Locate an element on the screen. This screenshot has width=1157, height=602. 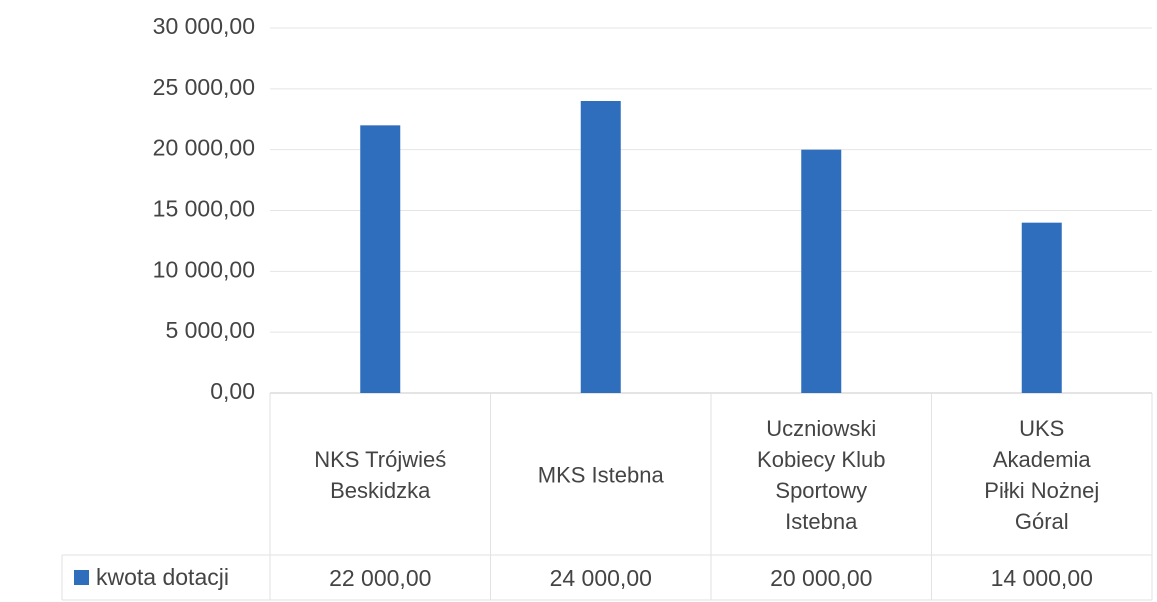
value-label: 24 000,00 is located at coordinates (601, 578).